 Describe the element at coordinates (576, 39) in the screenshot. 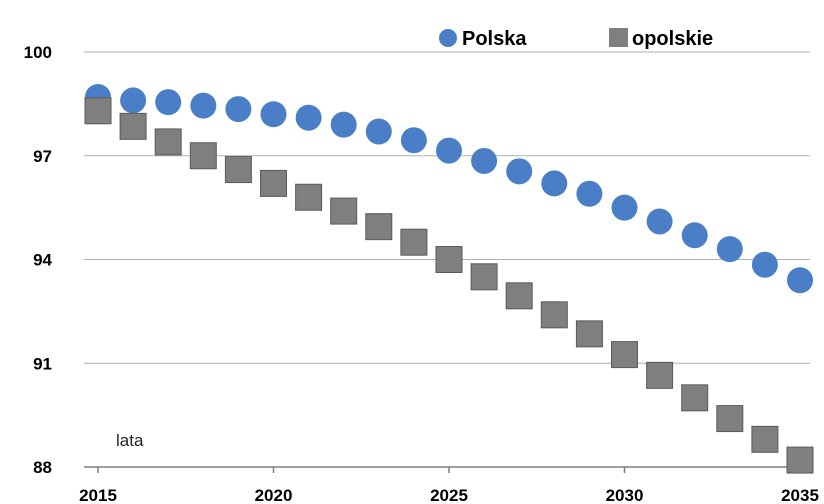

I see `legend: Polska opolskie` at that location.